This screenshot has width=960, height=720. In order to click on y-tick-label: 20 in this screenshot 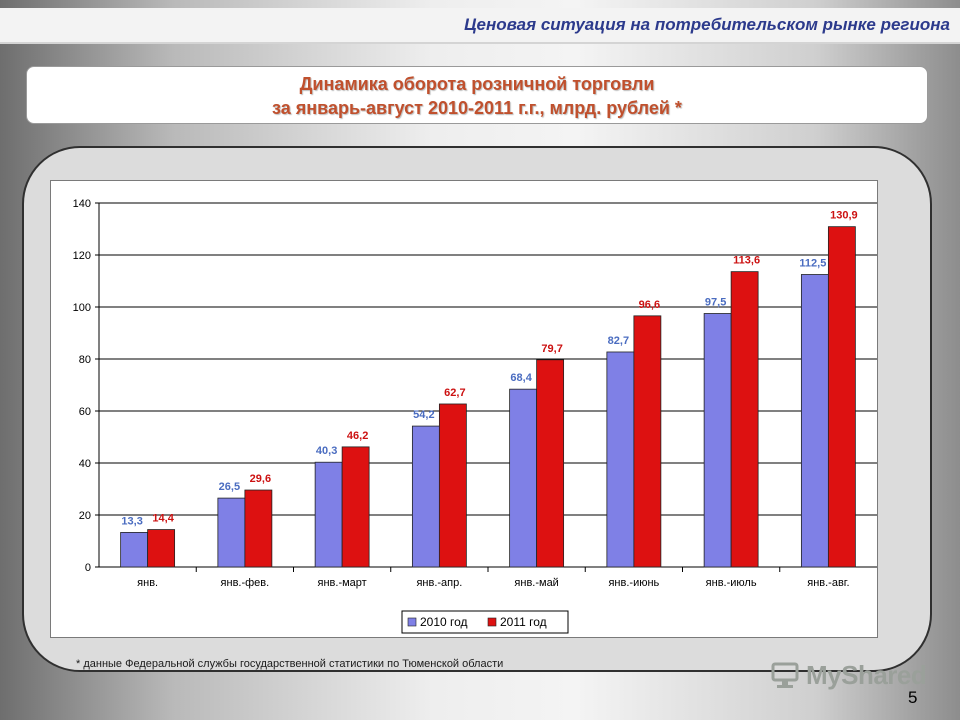, I will do `click(85, 516)`.